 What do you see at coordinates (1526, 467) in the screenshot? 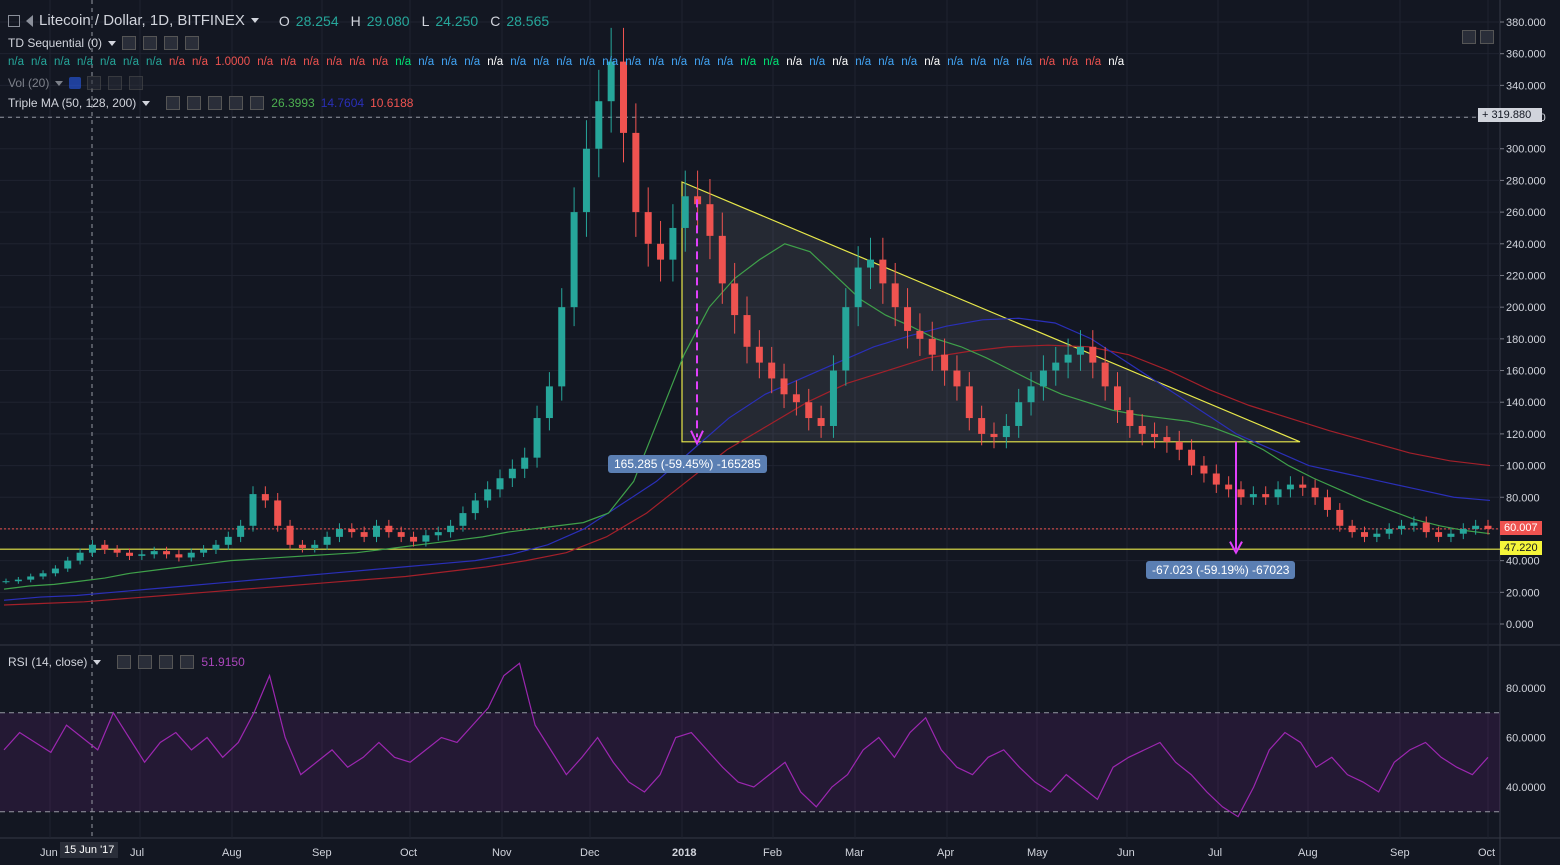
I see `price-axis-label: 100.000` at bounding box center [1526, 467].